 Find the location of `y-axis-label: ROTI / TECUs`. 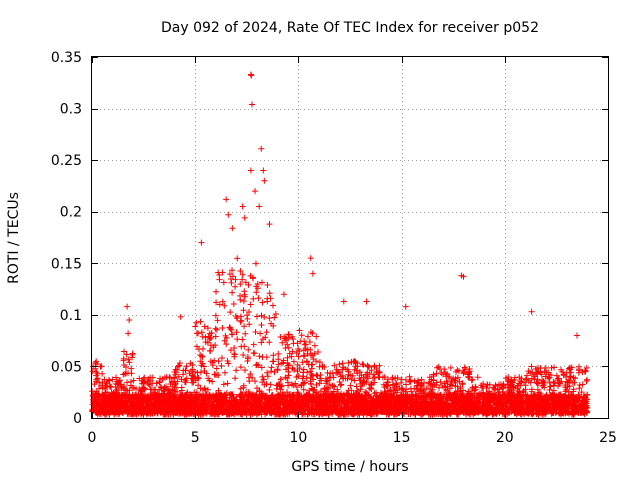

y-axis-label: ROTI / TECUs is located at coordinates (14, 238).